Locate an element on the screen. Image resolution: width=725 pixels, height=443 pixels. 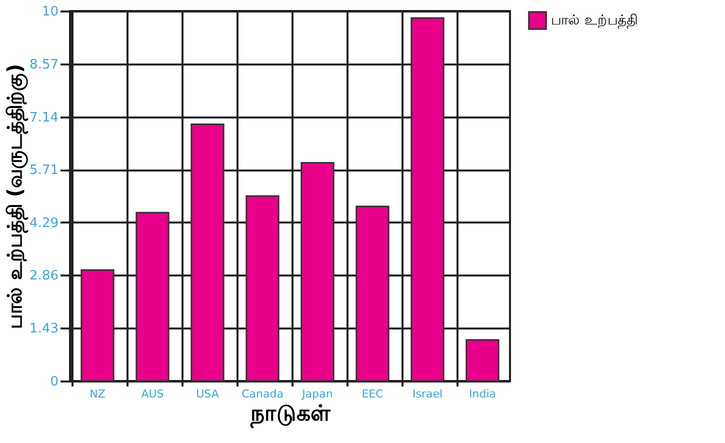
y-tick-label: 5.71 is located at coordinates (44, 170).